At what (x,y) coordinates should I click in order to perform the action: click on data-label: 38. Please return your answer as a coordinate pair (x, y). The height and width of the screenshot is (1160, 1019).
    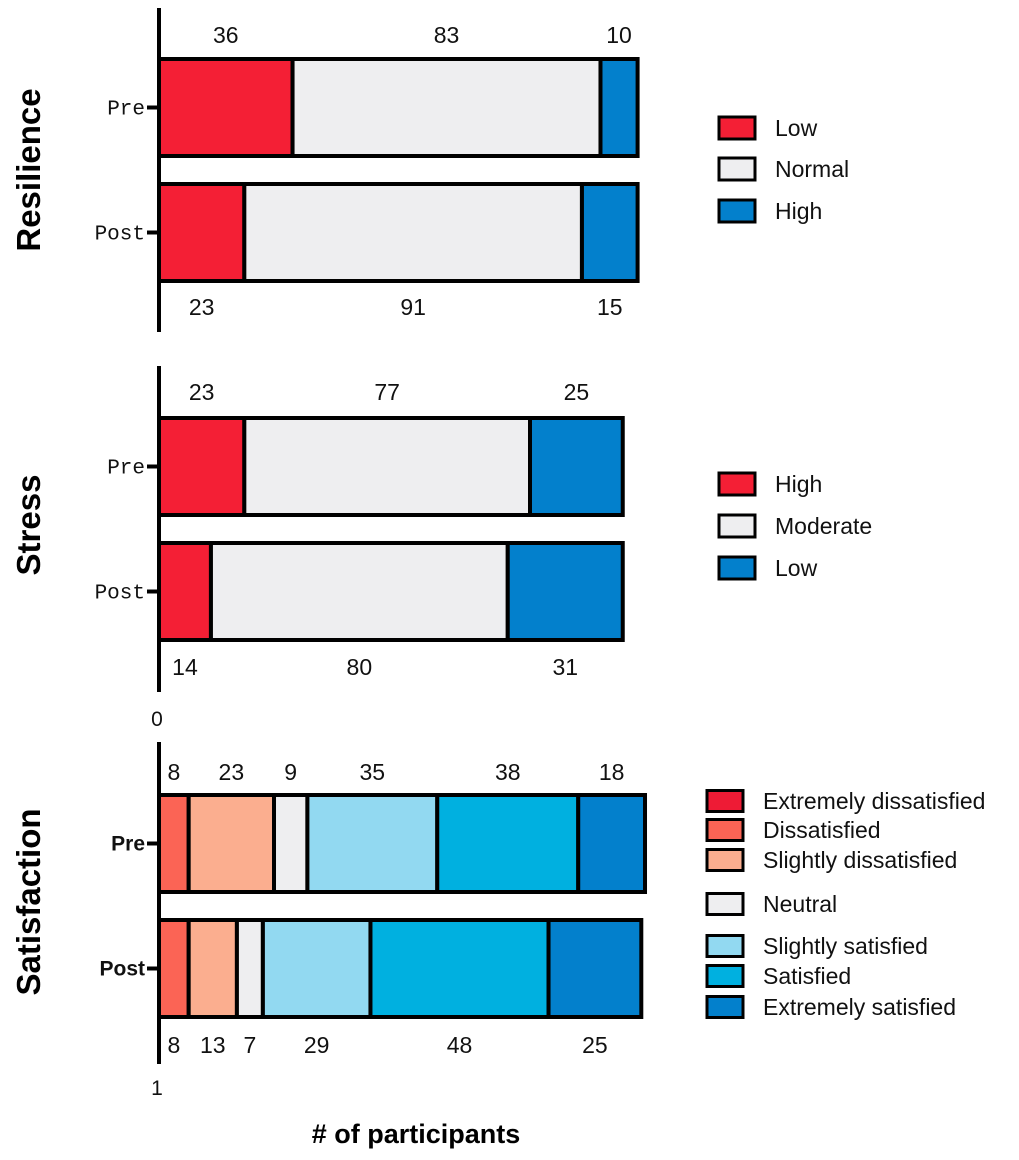
    Looking at the image, I should click on (508, 772).